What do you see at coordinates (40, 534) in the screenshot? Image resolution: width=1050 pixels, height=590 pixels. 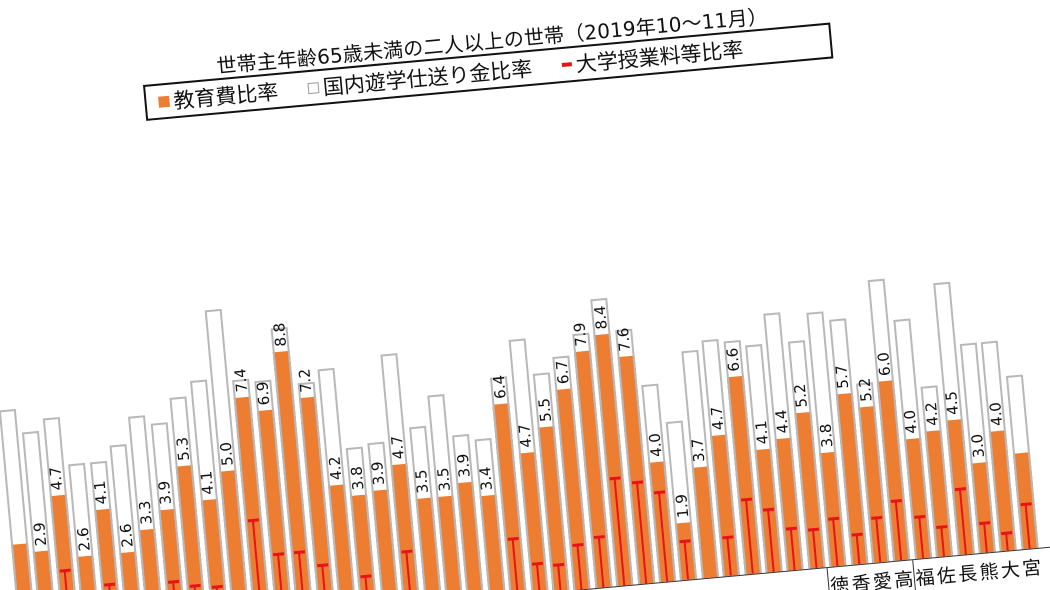 I see `data-label: 2.9` at bounding box center [40, 534].